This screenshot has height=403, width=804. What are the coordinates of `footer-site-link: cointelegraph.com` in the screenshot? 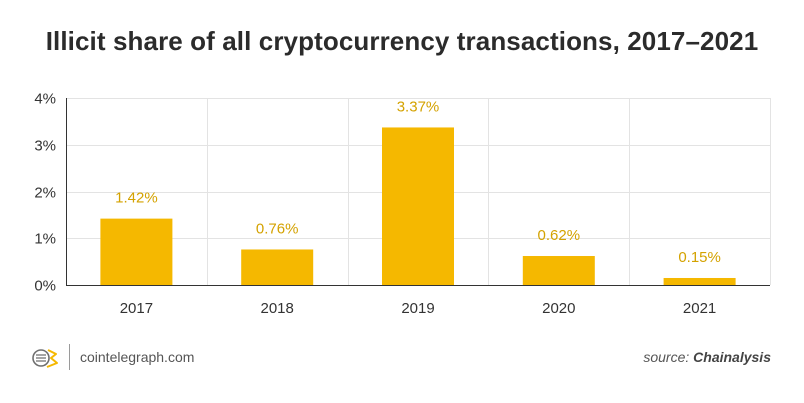 It's located at (137, 357).